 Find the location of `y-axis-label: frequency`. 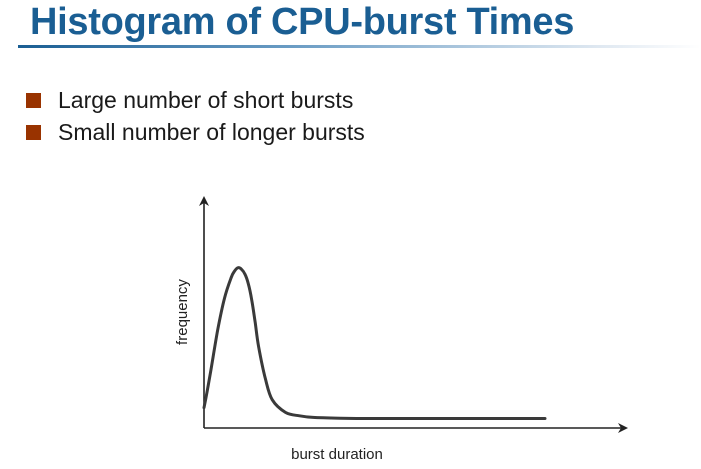

y-axis-label: frequency is located at coordinates (182, 312).